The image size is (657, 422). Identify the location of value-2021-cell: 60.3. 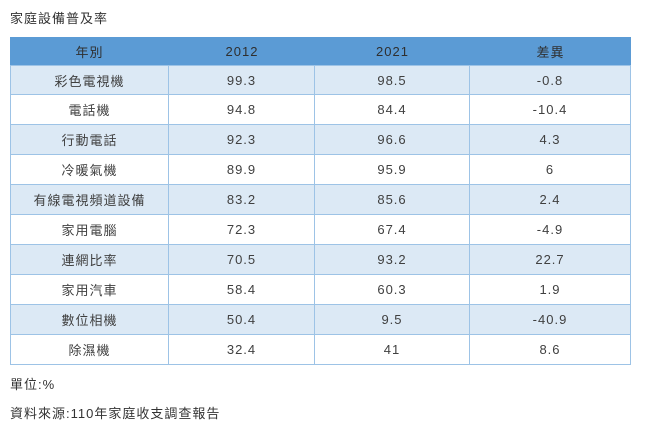
(392, 290).